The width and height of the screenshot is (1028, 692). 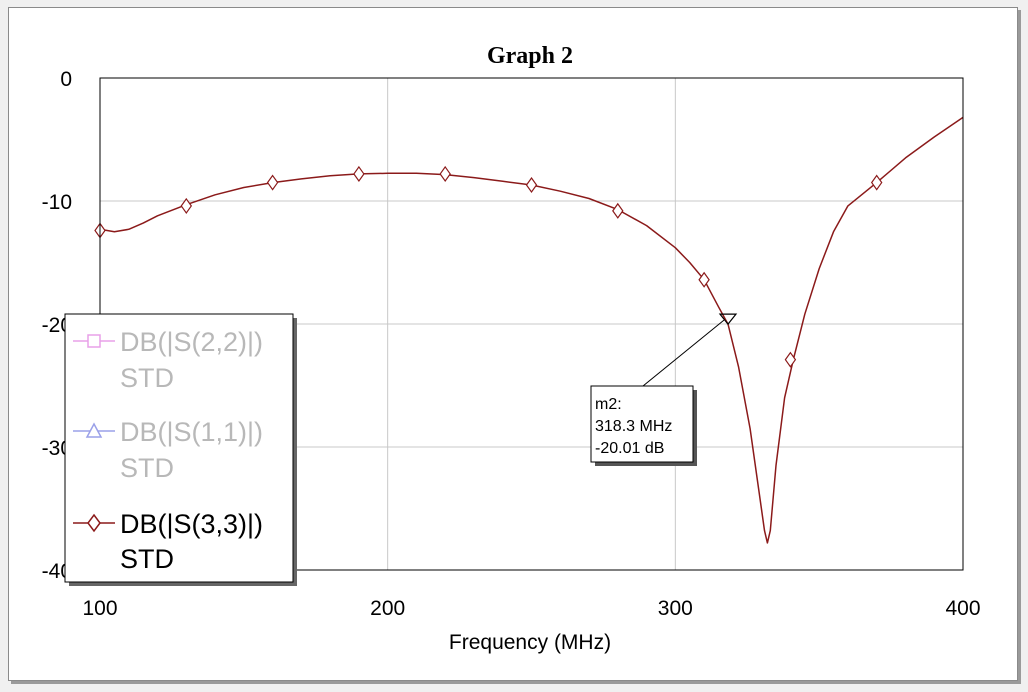 I want to click on x-tick-labels: 100 200 300 400, so click(x=531, y=608).